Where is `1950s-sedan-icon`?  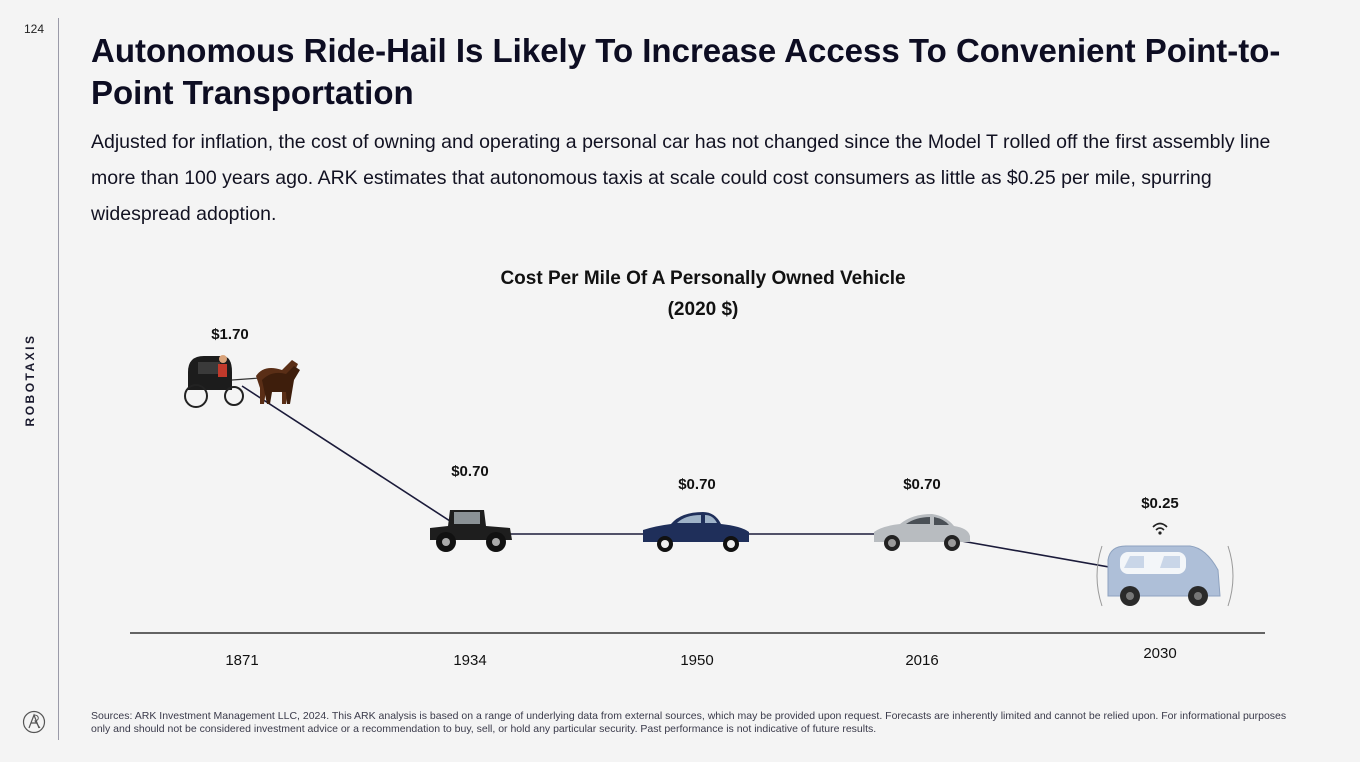
1950s-sedan-icon is located at coordinates (696, 532).